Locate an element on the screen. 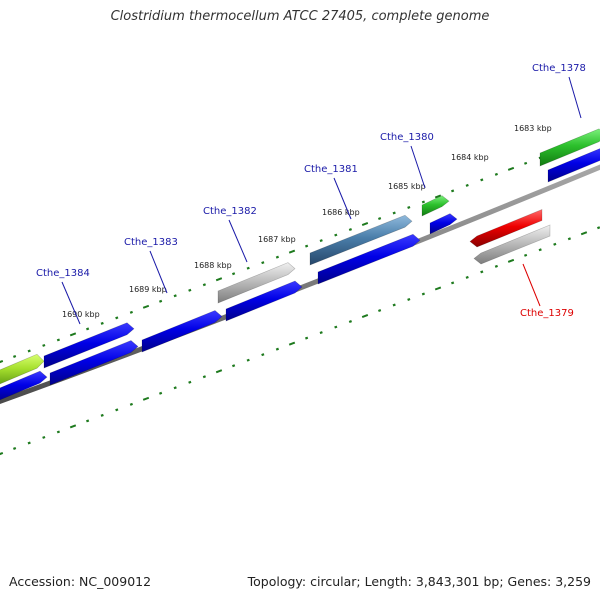 The height and width of the screenshot is (600, 600). gene-label: Cthe_1381 is located at coordinates (331, 169).